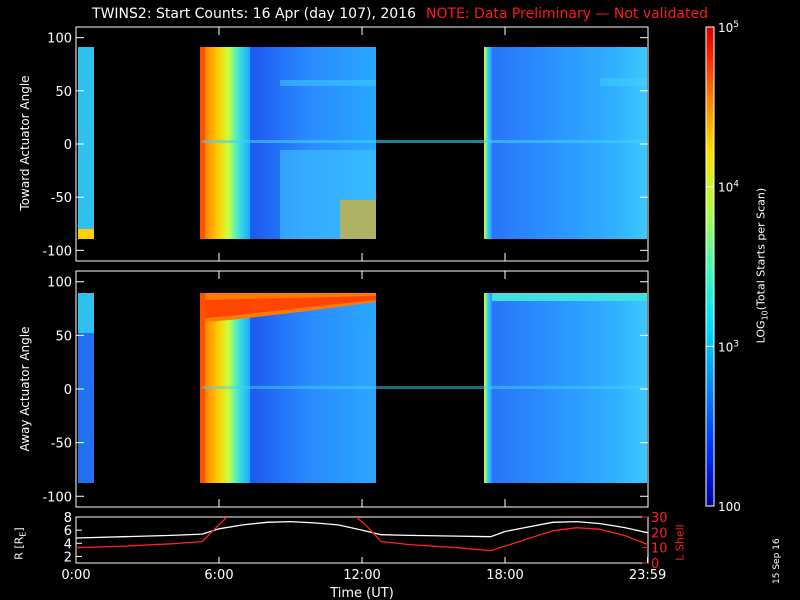 This screenshot has width=800, height=600. Describe the element at coordinates (777, 561) in the screenshot. I see `date-stamp: 15 Sep 16` at that location.